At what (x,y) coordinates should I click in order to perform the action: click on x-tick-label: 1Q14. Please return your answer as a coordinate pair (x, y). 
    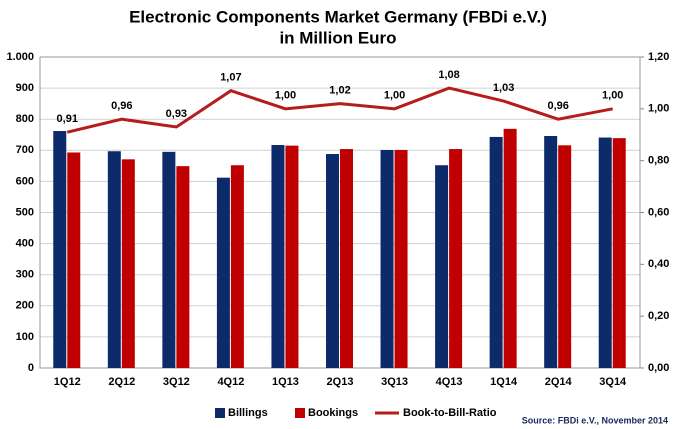
    Looking at the image, I should click on (504, 382).